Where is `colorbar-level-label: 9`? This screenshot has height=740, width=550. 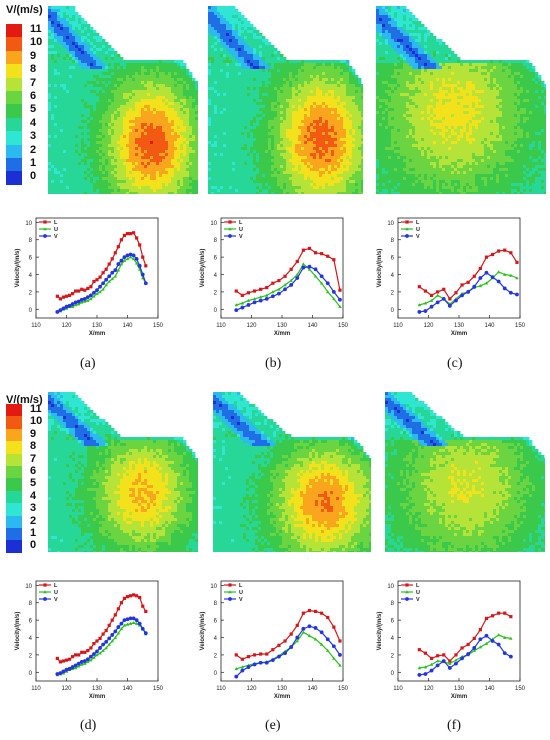 colorbar-level-label: 9 is located at coordinates (33, 55).